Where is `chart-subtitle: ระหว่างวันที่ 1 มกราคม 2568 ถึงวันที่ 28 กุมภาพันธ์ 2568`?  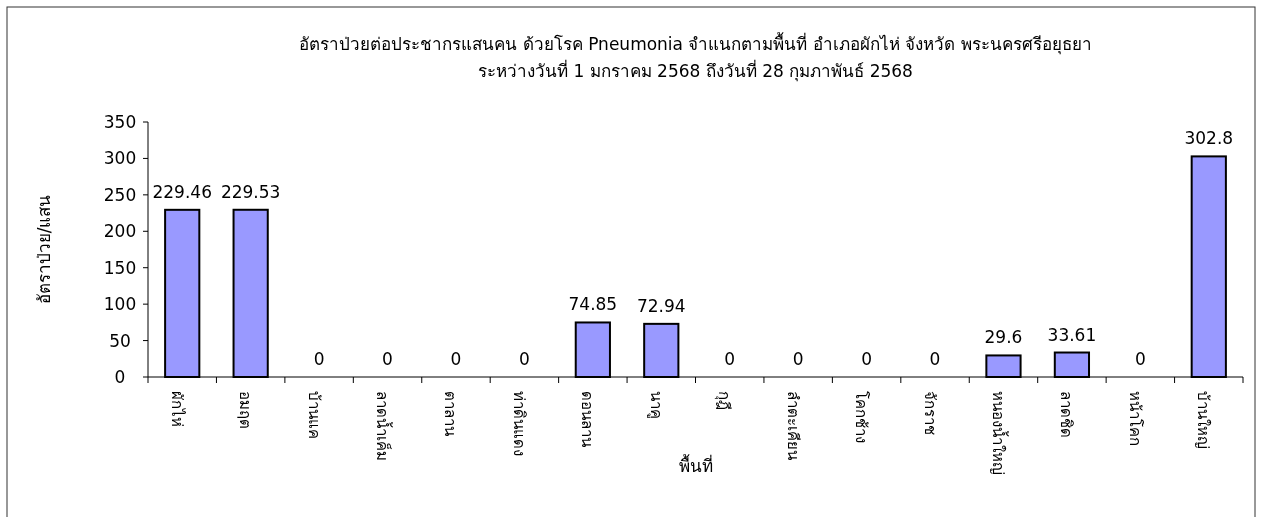
chart-subtitle: ระหว่างวันที่ 1 มกราคม 2568 ถึงวันที่ 28 กุมภาพันธ์ 2568 is located at coordinates (695, 70).